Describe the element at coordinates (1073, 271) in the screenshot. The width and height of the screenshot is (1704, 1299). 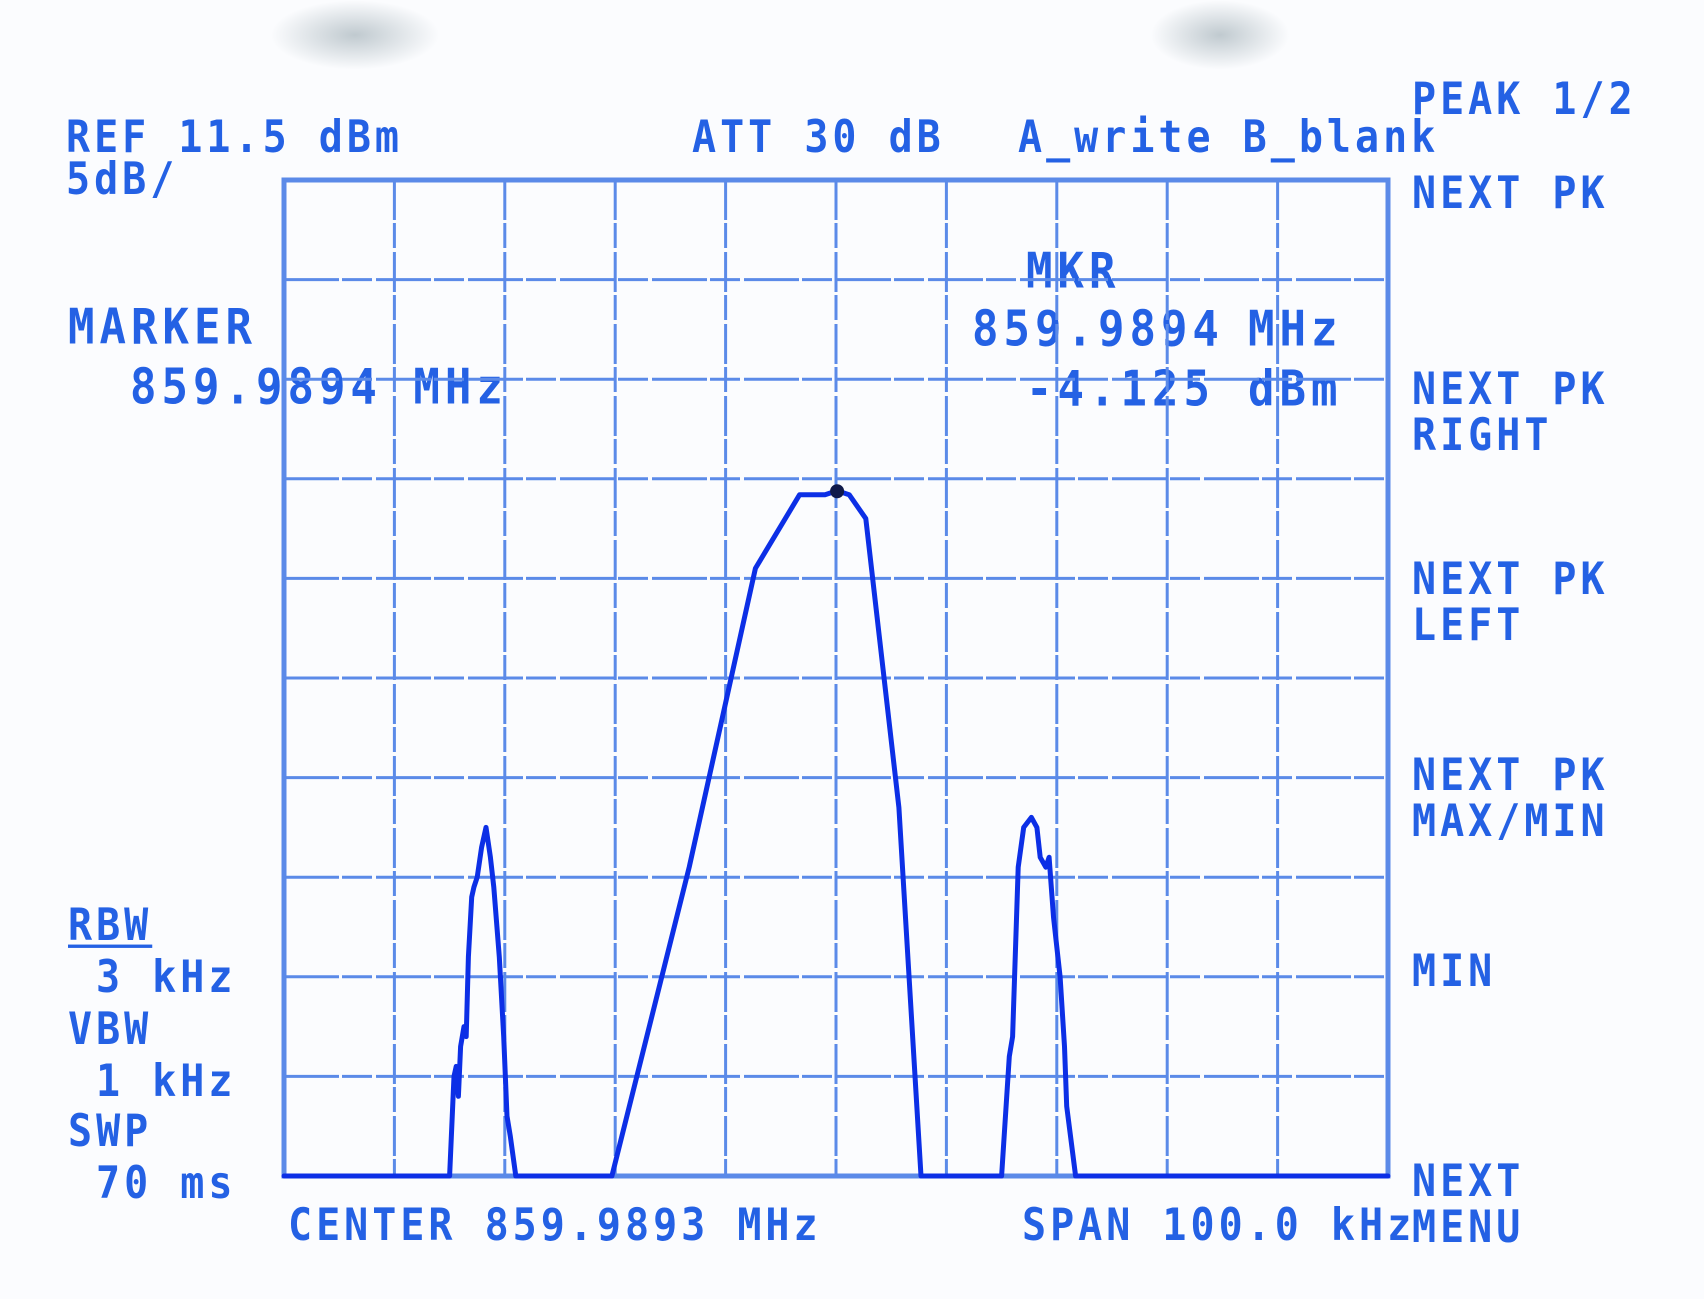
I see `marker-readout-title: MKR` at that location.